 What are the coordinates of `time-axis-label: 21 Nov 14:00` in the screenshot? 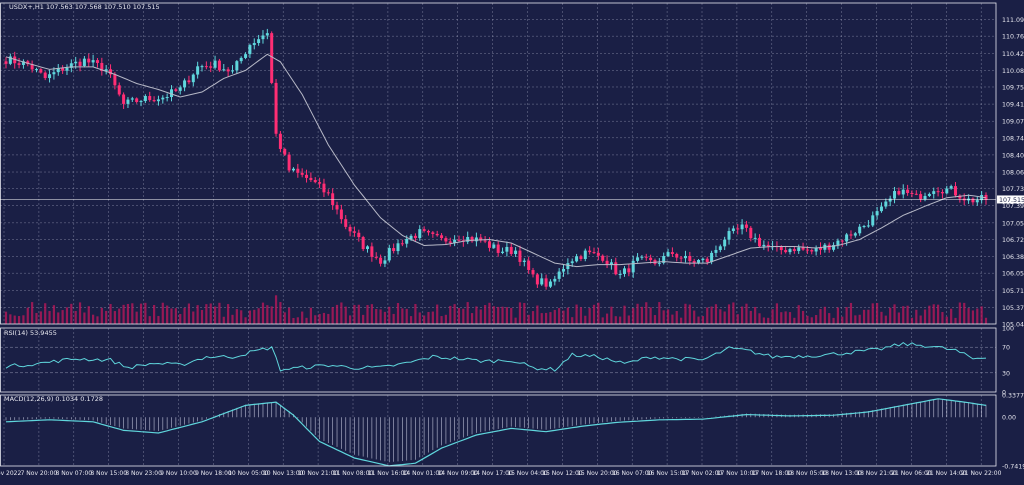 It's located at (946, 473).